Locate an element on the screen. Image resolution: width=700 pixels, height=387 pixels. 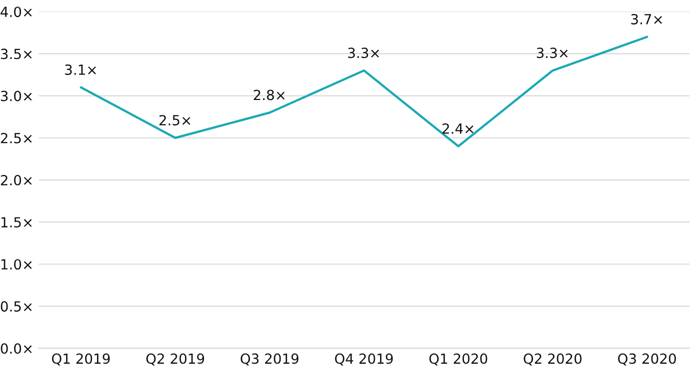
x-tick-label: Q2 2019 is located at coordinates (175, 359).